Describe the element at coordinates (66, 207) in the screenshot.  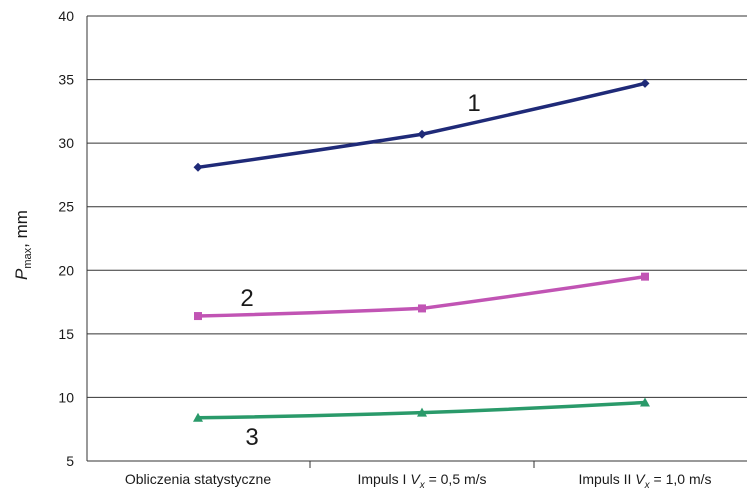
I see `y-tick-label: 25` at that location.